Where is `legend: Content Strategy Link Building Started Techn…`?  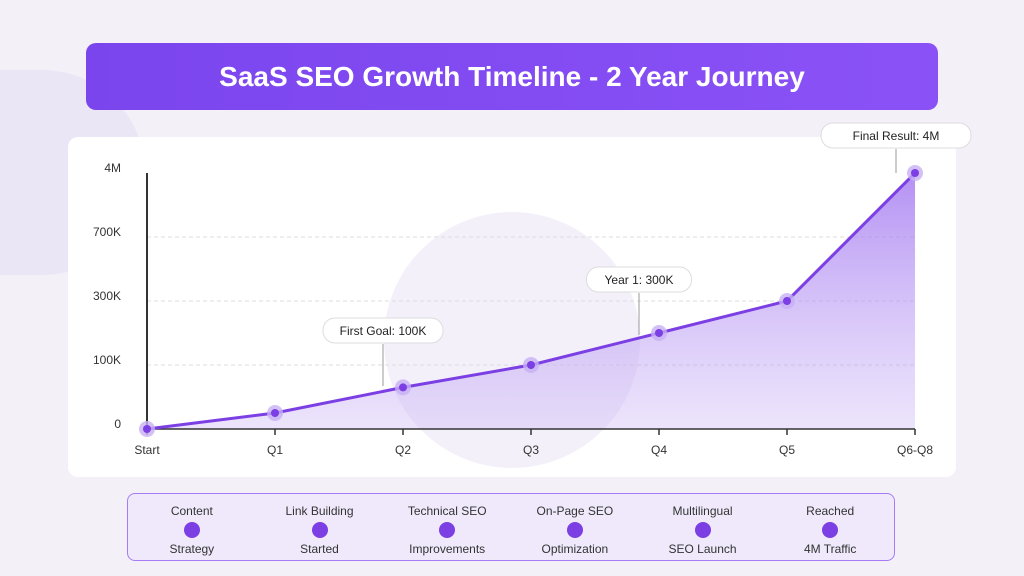
legend: Content Strategy Link Building Started Techn… is located at coordinates (511, 527).